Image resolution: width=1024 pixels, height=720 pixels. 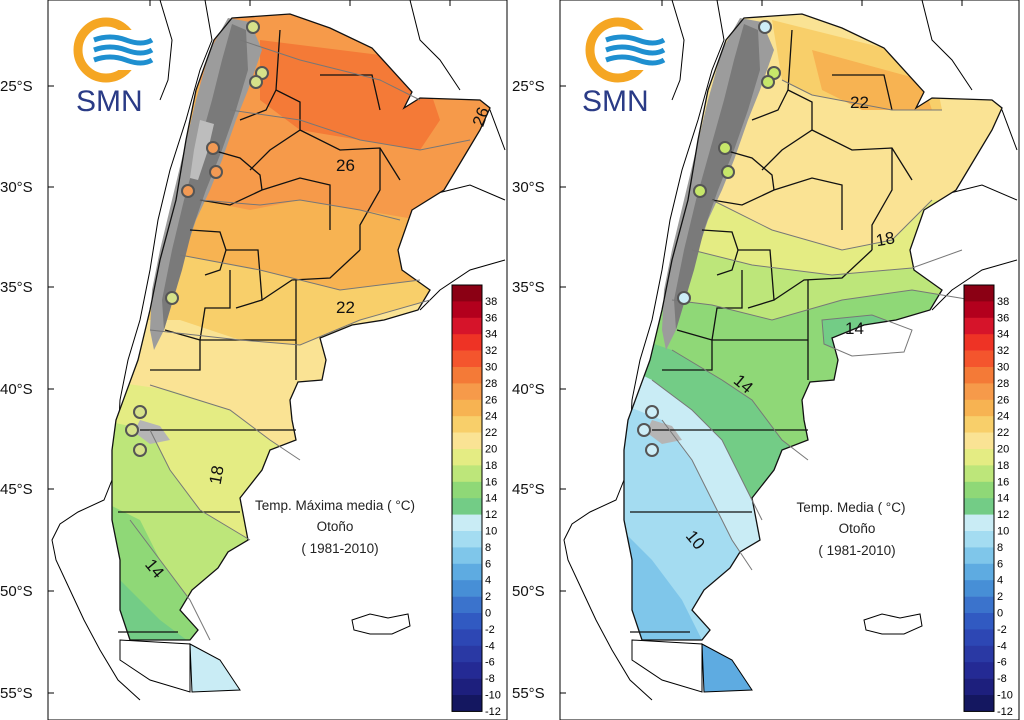 I want to click on colorbar-label: 22, so click(x=1003, y=433).